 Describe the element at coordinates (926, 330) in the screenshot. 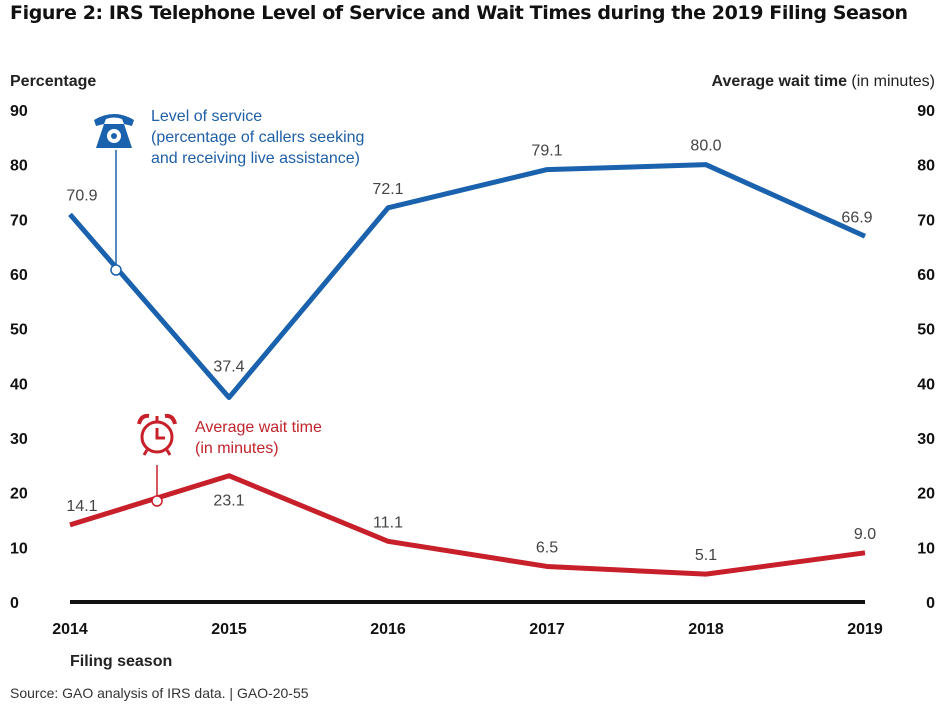

I see `y-tick-right: 50` at that location.